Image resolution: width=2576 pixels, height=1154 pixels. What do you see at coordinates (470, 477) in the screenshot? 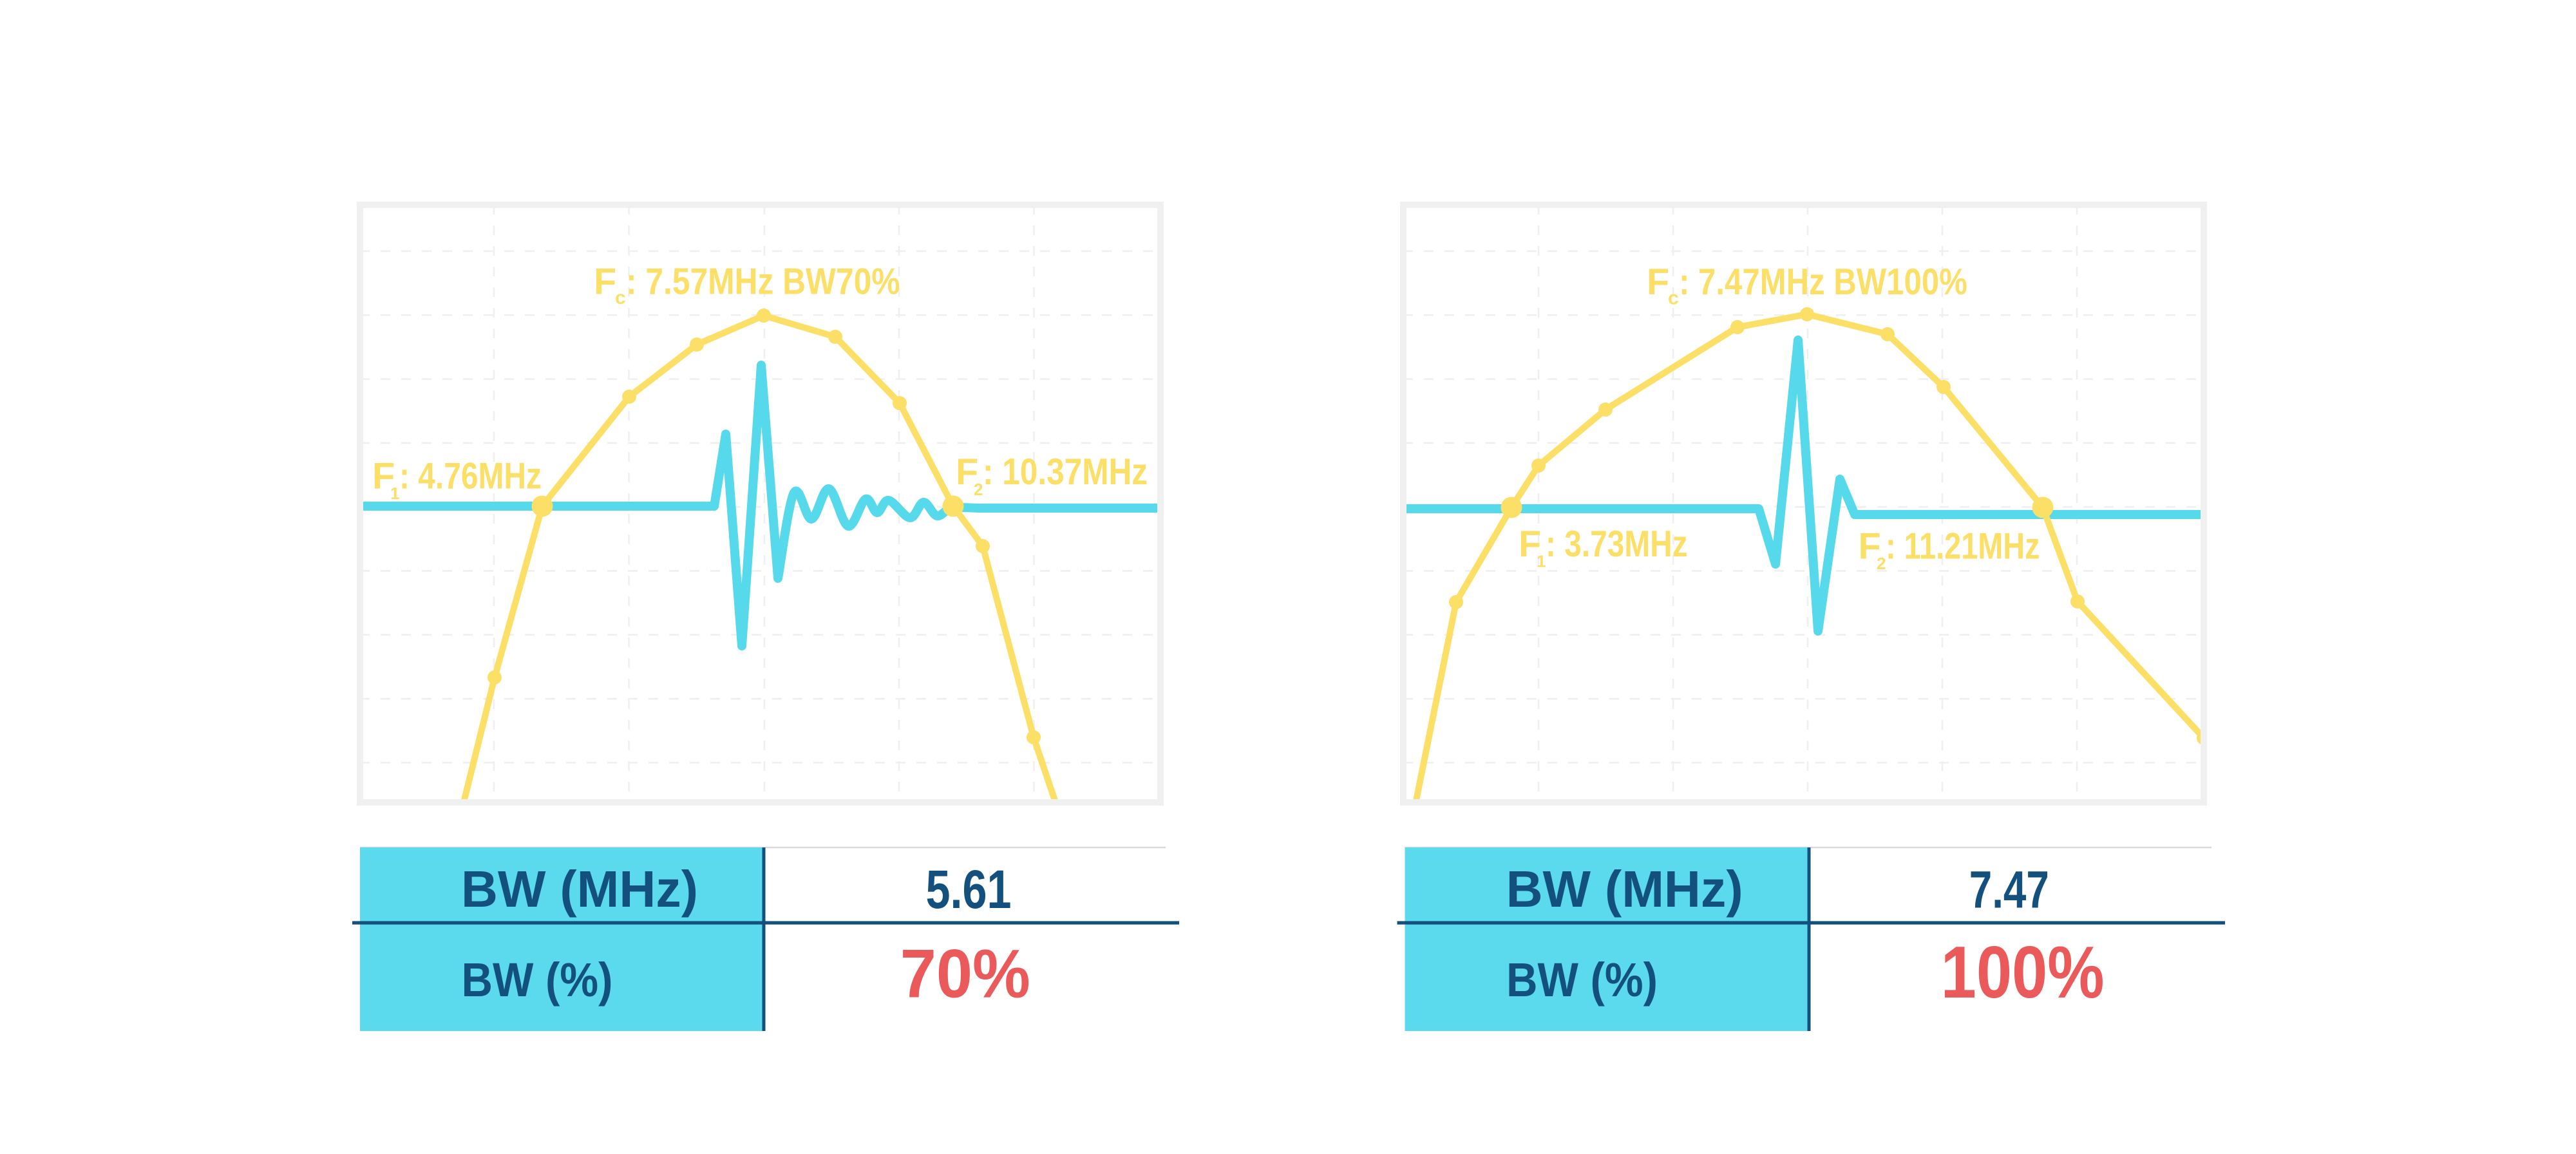
I see `svg-text:: 4.76MHz: : 4.76MHz` at bounding box center [470, 477].